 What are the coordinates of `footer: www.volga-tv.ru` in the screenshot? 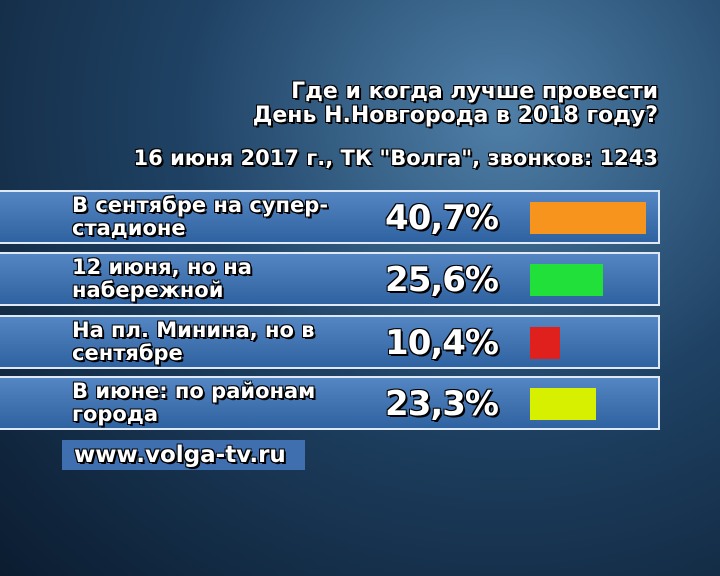 It's located at (183, 455).